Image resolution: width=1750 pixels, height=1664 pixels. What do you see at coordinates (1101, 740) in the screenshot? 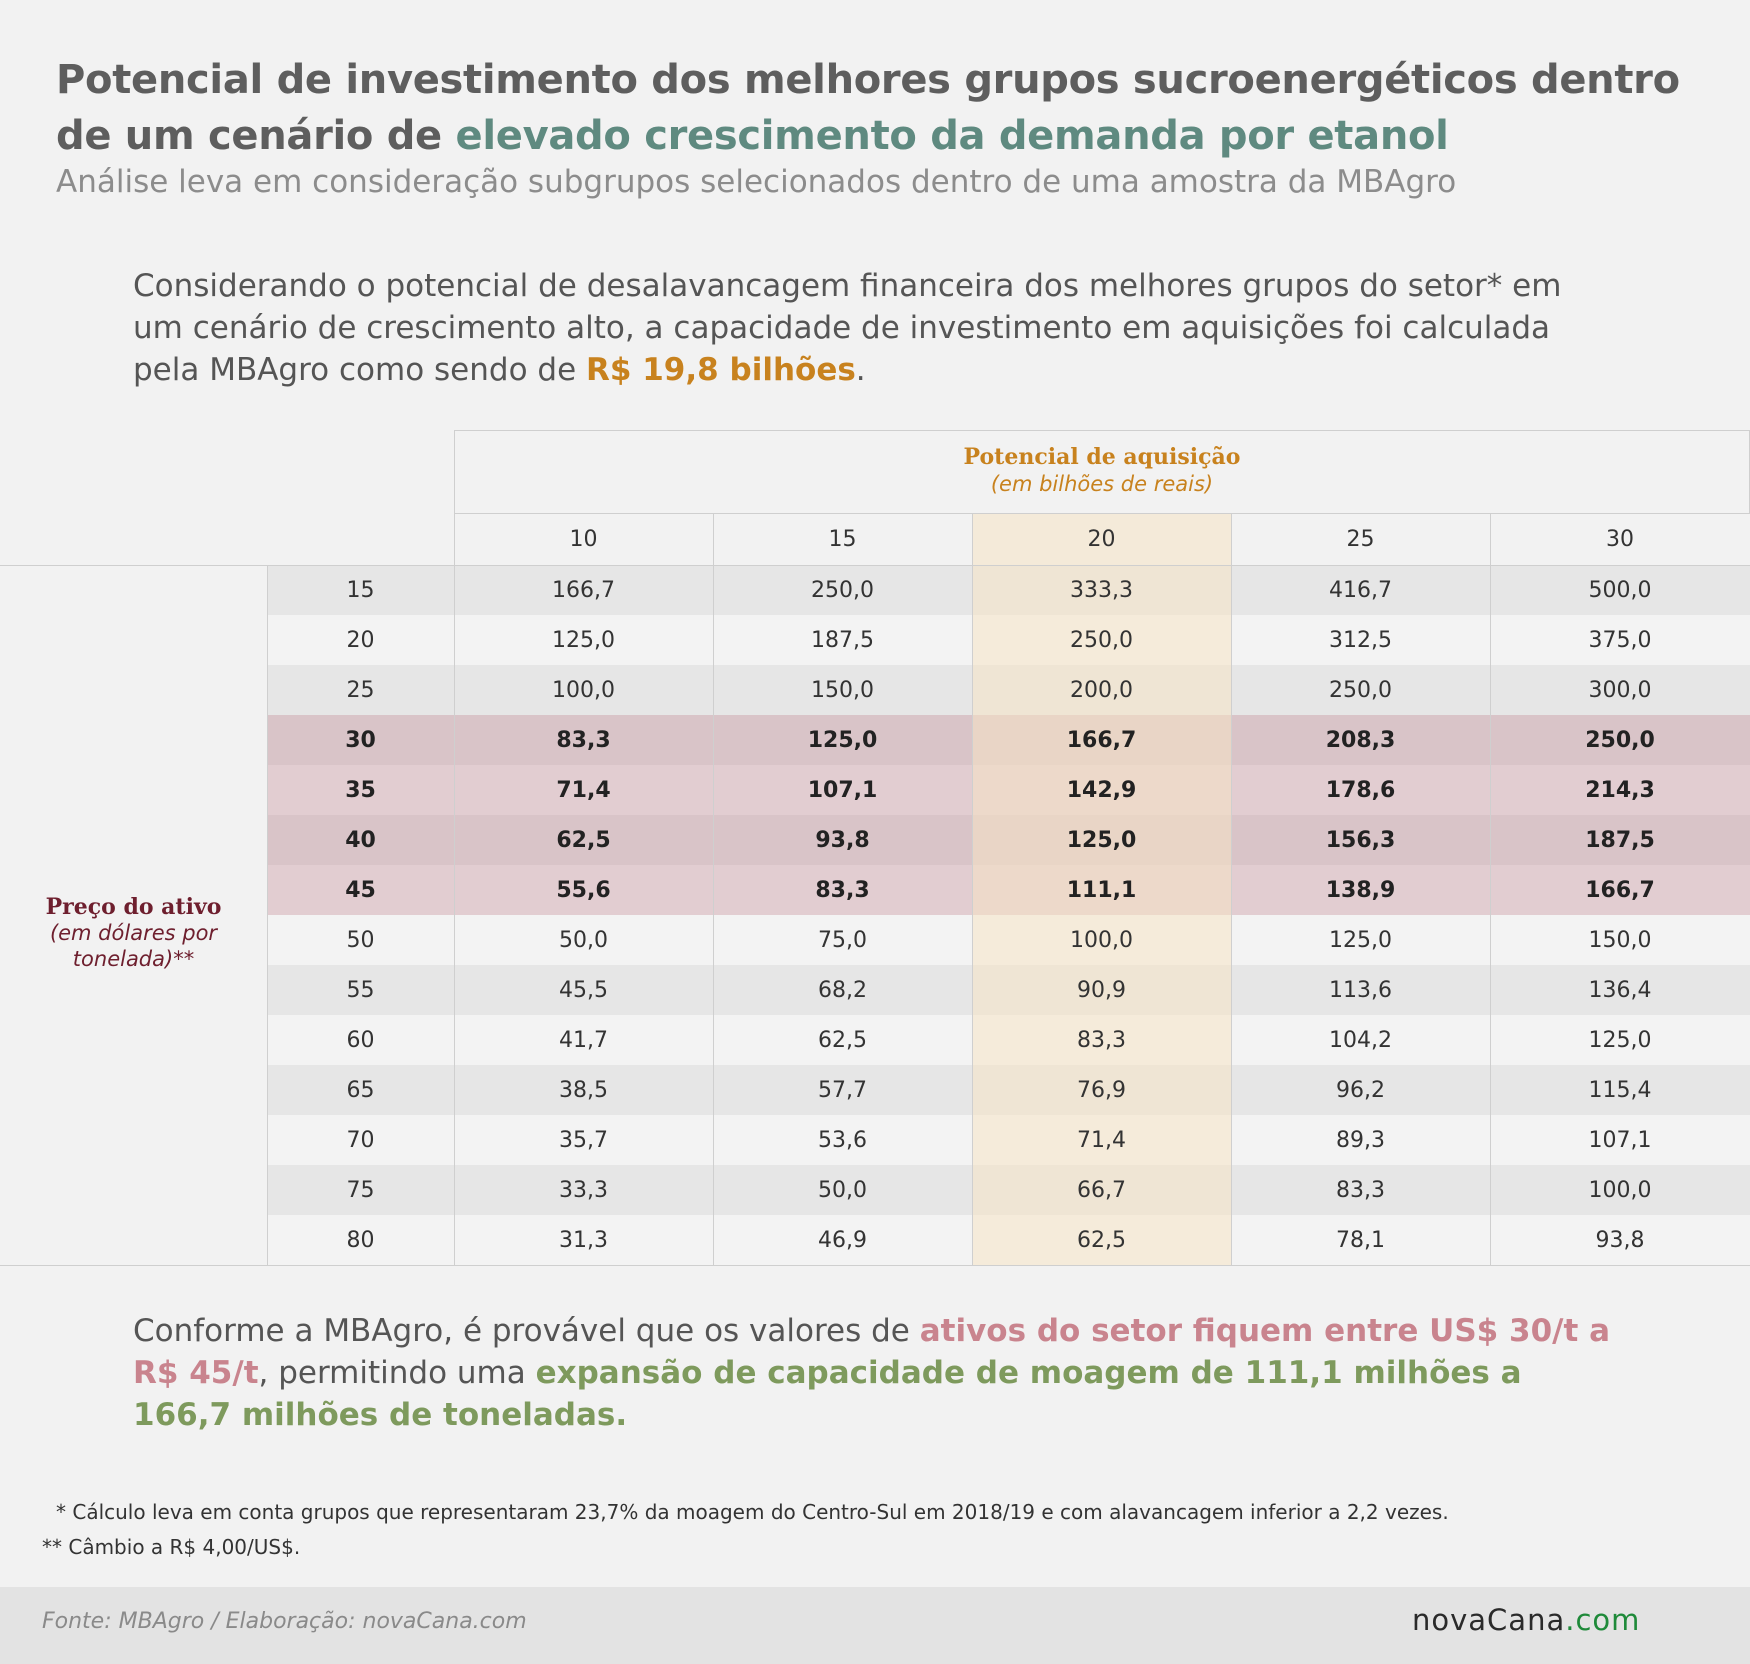
I see `table-cell: 166,7` at bounding box center [1101, 740].